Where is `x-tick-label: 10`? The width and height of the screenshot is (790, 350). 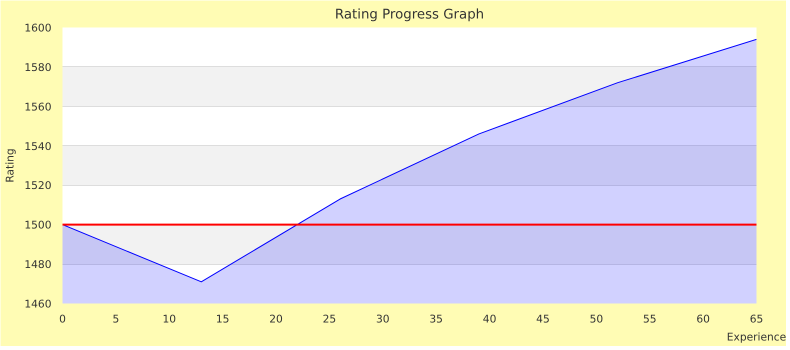 x-tick-label: 10 is located at coordinates (169, 319).